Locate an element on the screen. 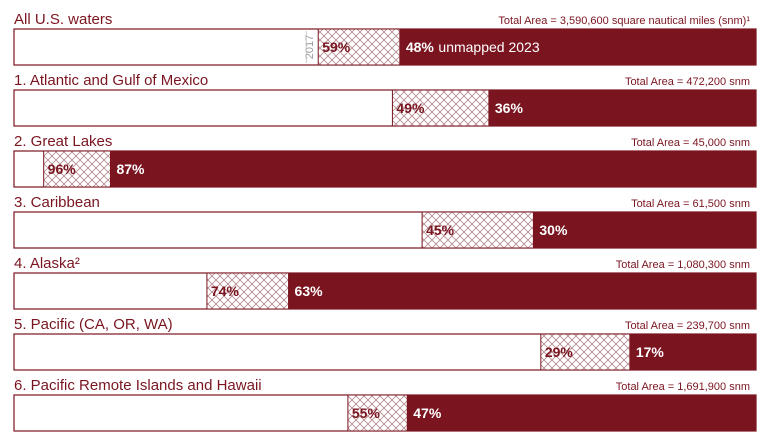  region-label: 5. Pacific (CA, OR, WA) is located at coordinates (93, 324).